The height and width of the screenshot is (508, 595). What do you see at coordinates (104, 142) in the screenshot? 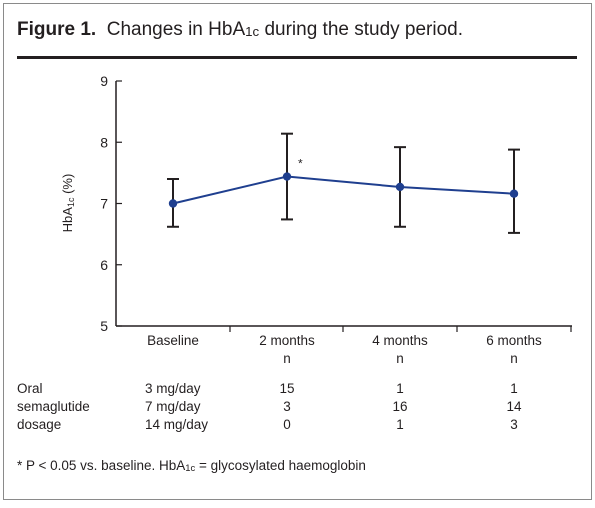
I see `y-tick-label: 8` at bounding box center [104, 142].